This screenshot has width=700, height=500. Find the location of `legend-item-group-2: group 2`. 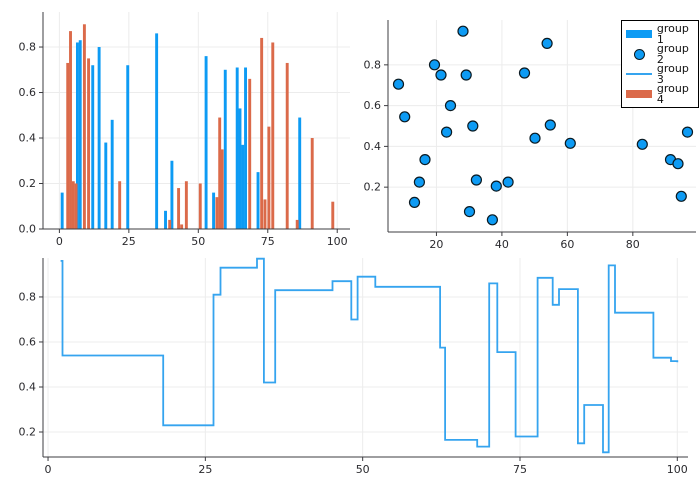

legend-item-group-2: group 2 is located at coordinates (660, 54).